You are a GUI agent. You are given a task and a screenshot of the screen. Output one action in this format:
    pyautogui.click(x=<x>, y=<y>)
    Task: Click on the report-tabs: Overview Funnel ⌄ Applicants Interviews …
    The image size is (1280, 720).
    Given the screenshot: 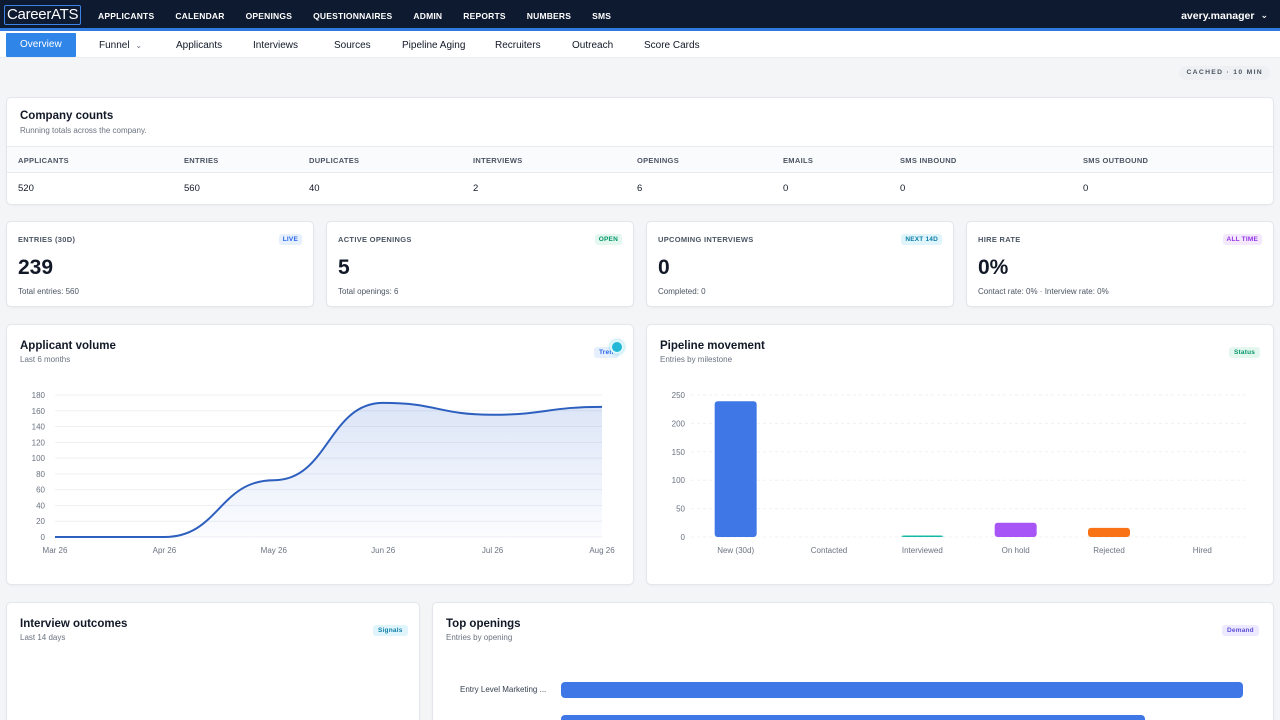 What is the action you would take?
    pyautogui.click(x=640, y=44)
    